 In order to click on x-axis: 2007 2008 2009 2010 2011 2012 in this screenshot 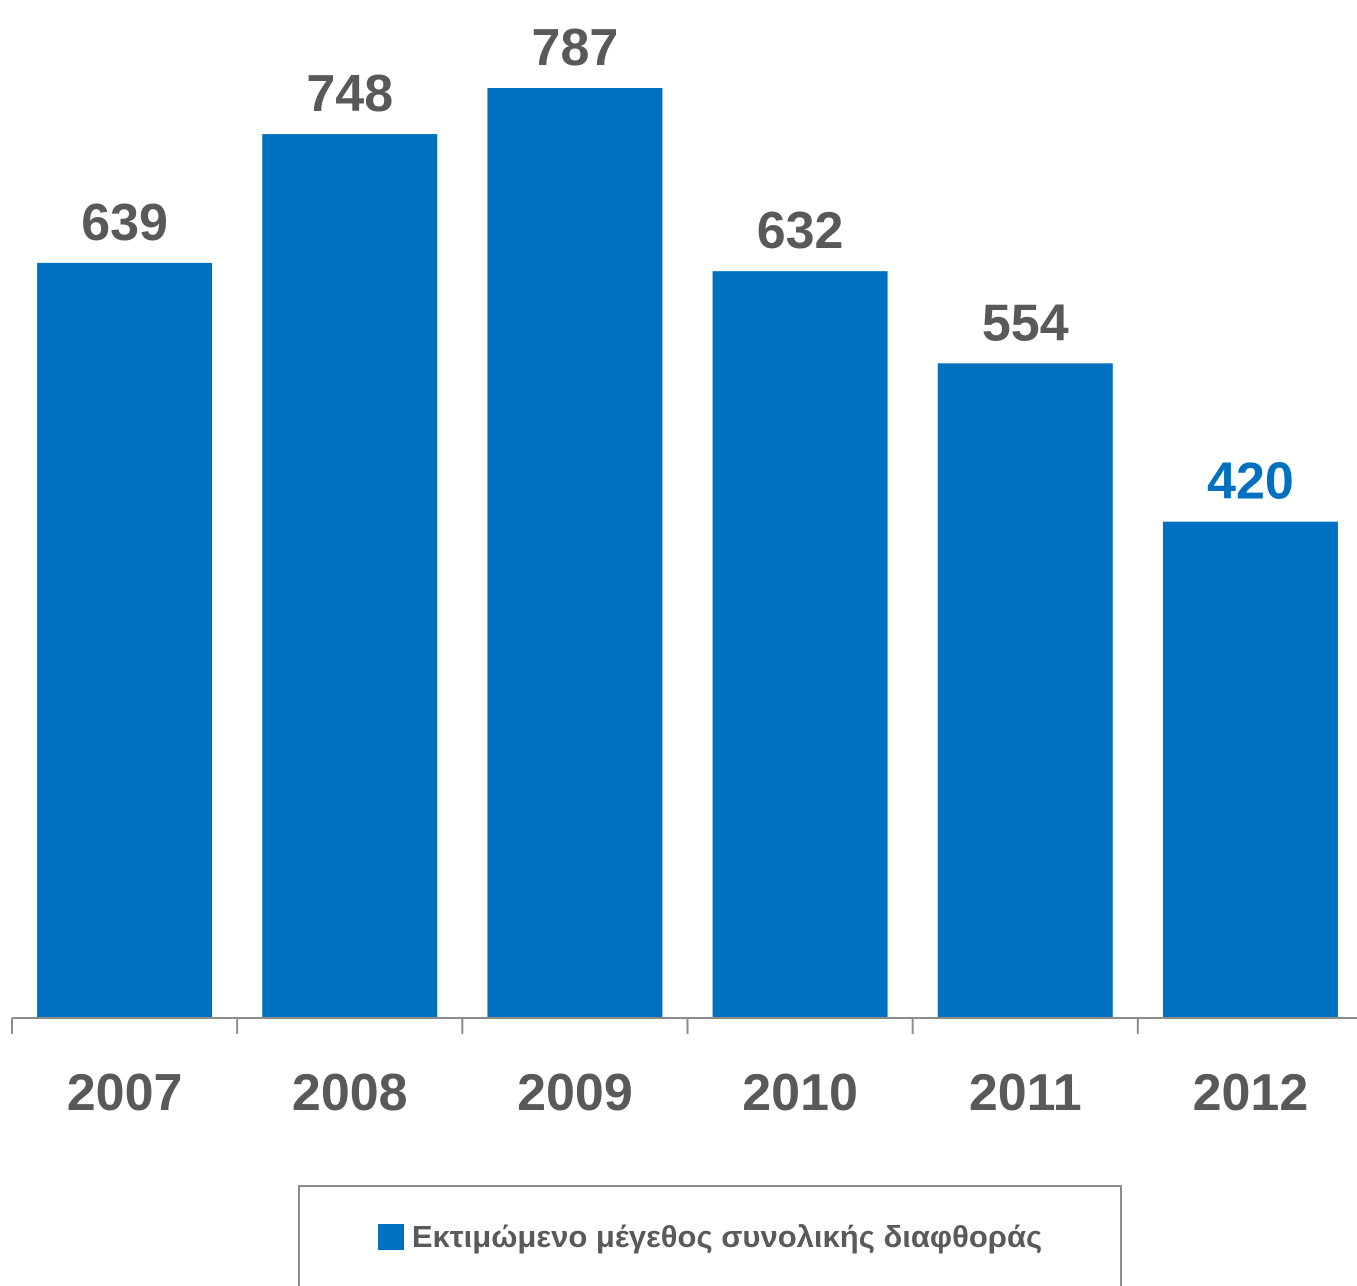, I will do `click(684, 1069)`.